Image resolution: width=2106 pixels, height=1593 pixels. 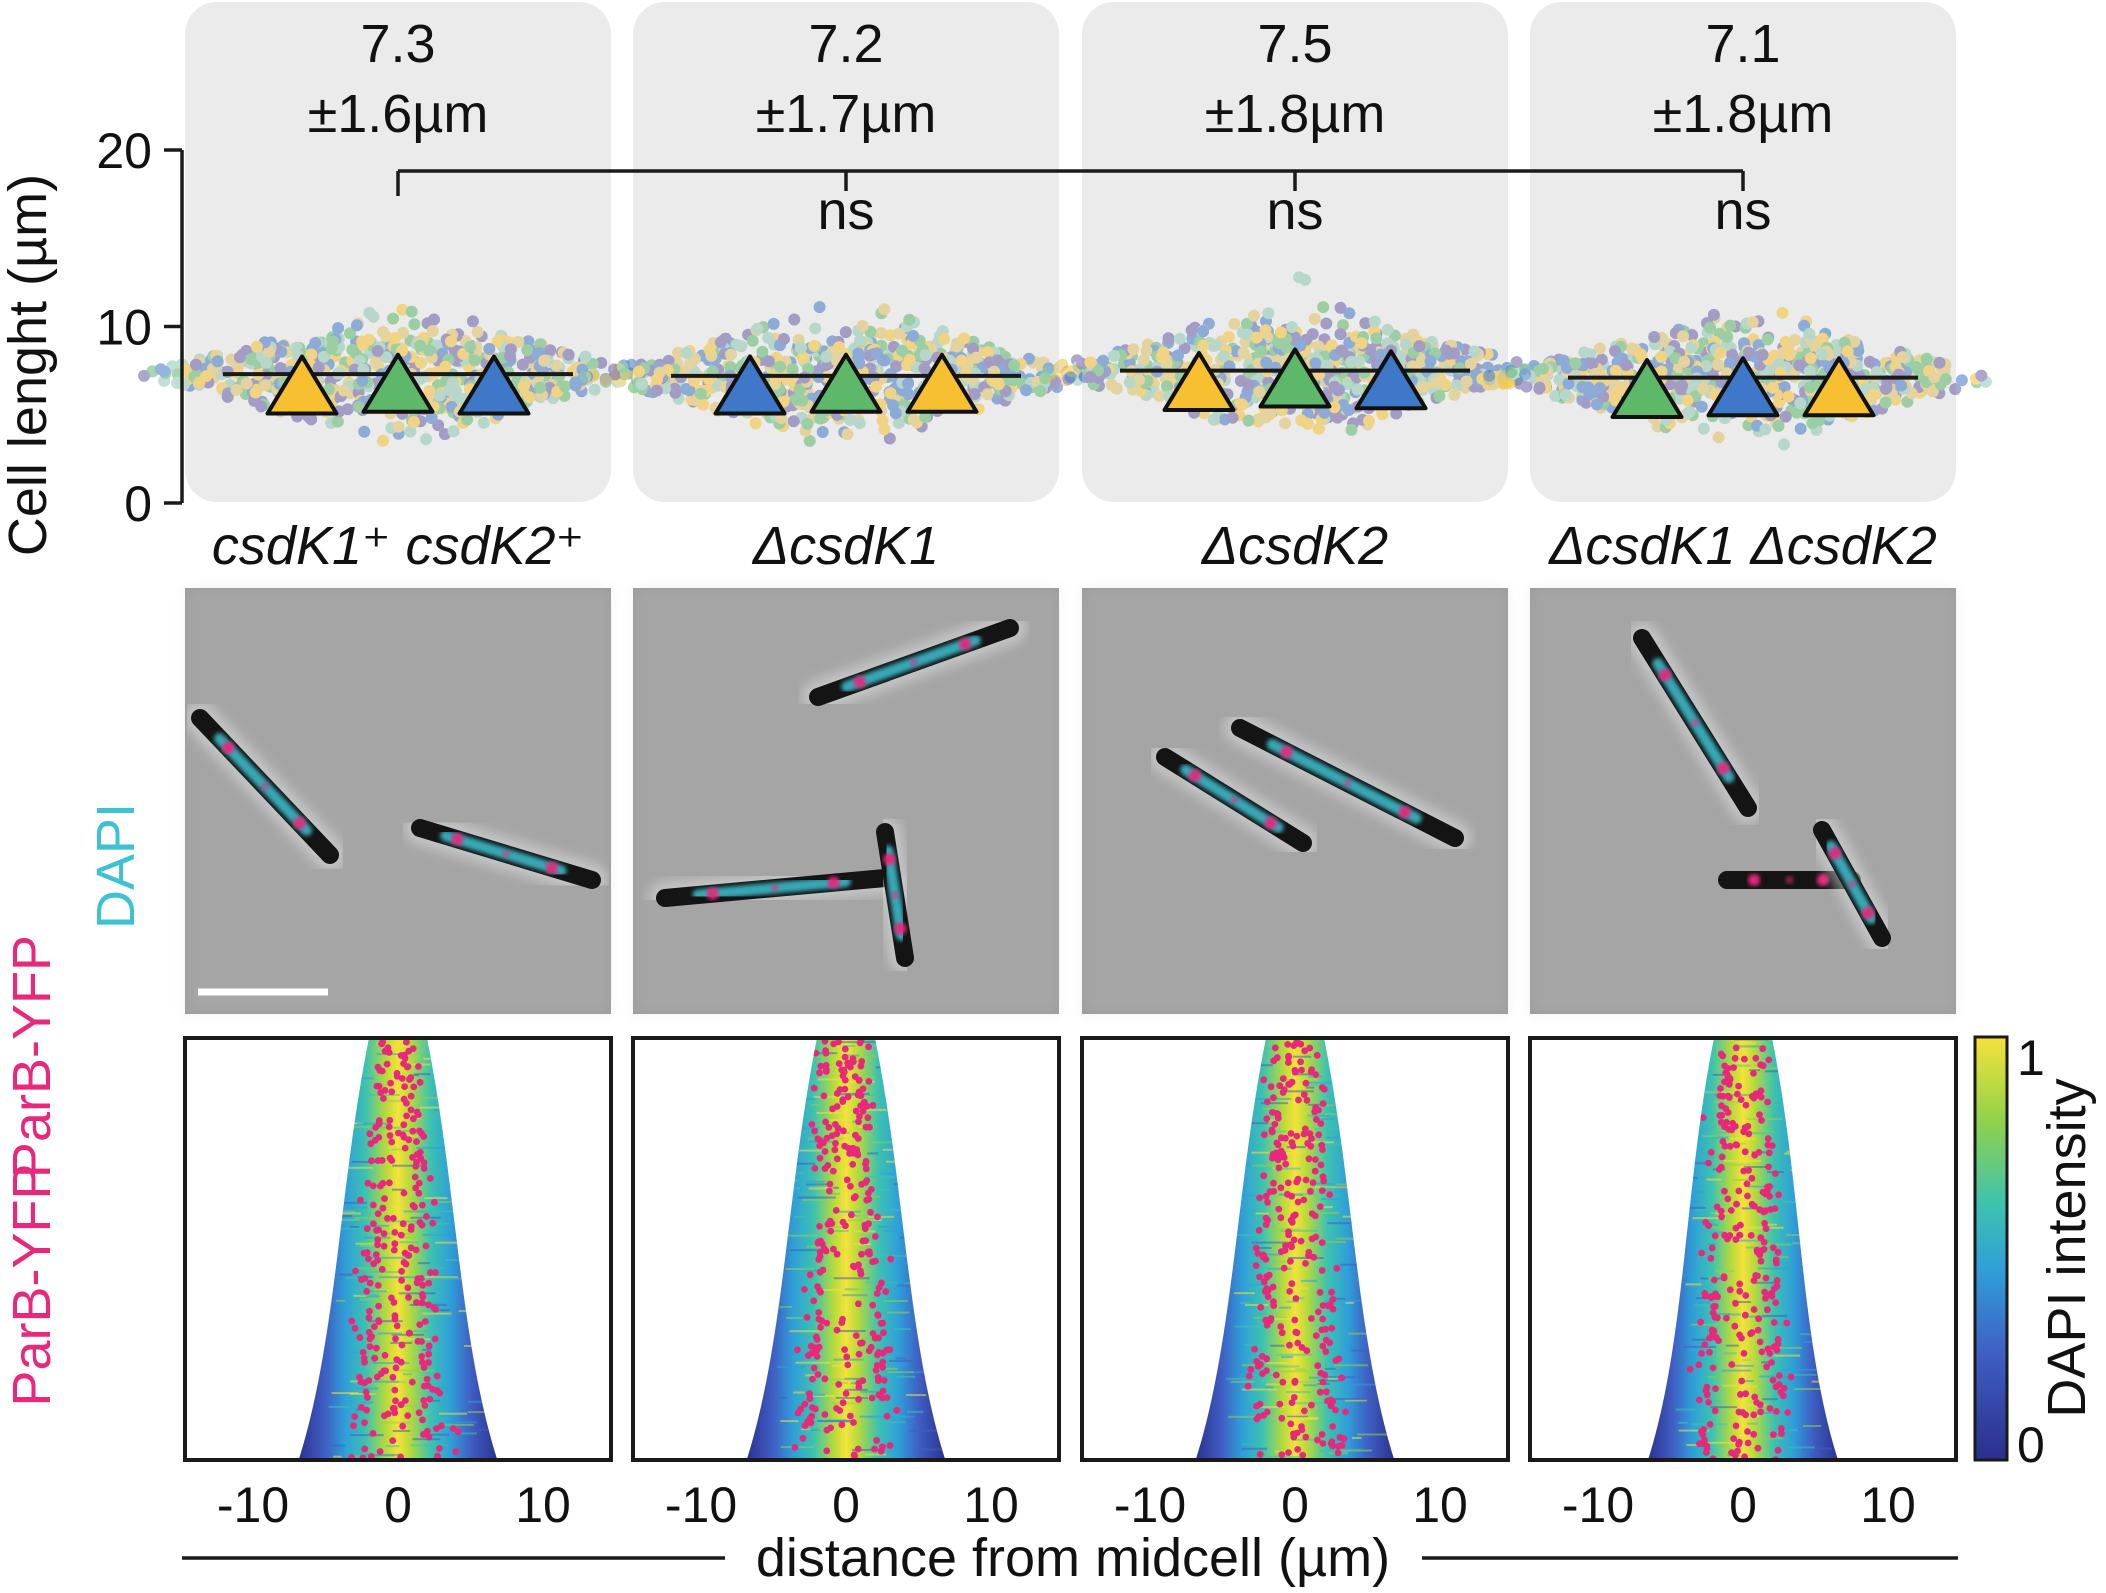 What do you see at coordinates (1295, 114) in the screenshot?
I see `mean-sd-2: ±1.8µm` at bounding box center [1295, 114].